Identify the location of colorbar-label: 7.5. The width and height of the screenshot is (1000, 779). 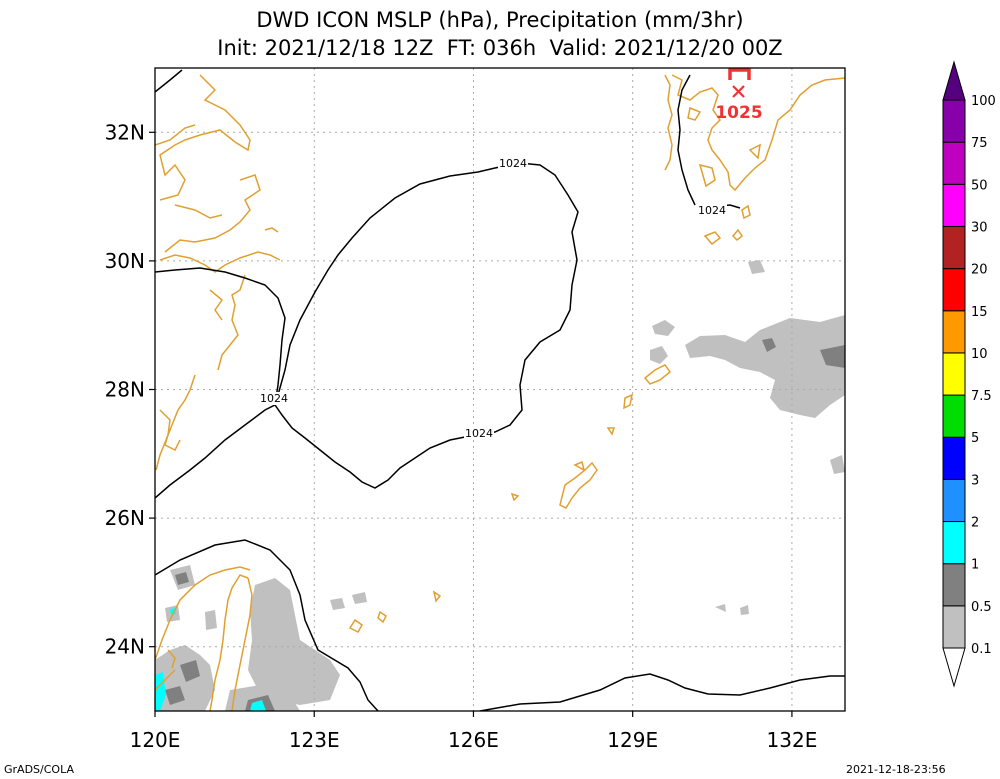
(981, 396).